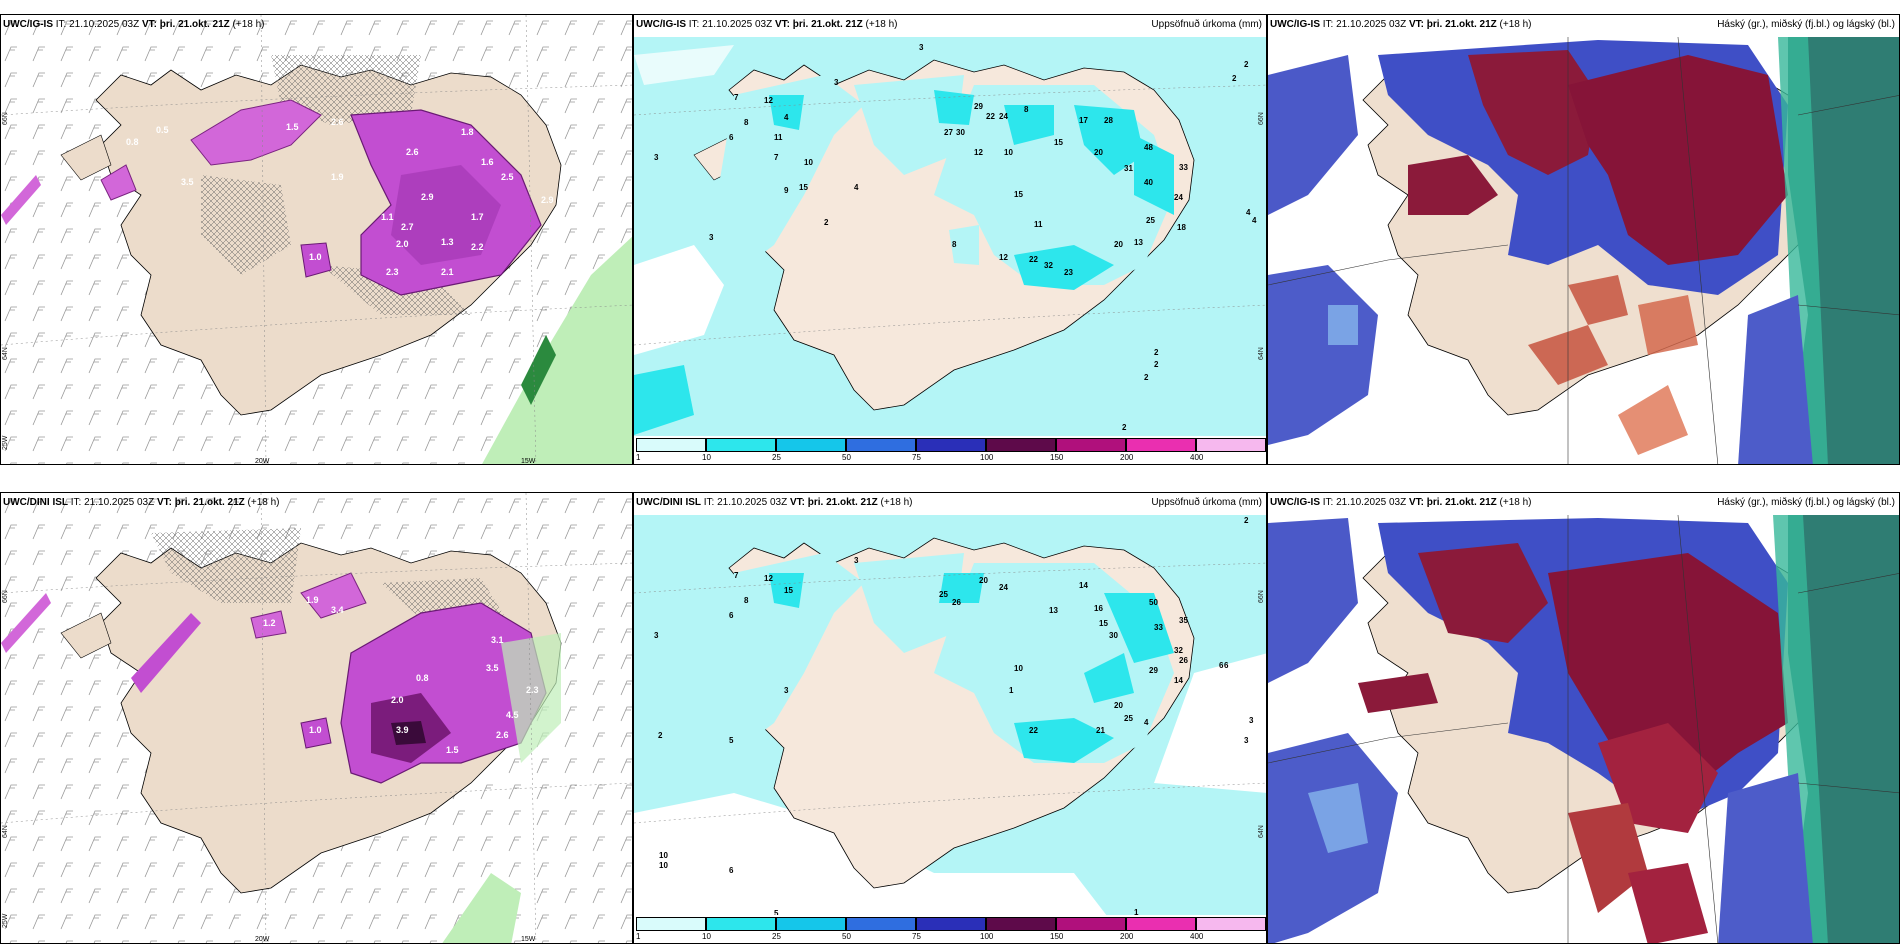 This screenshot has height=950, width=1900. I want to click on svg-text: 48, so click(1148, 147).